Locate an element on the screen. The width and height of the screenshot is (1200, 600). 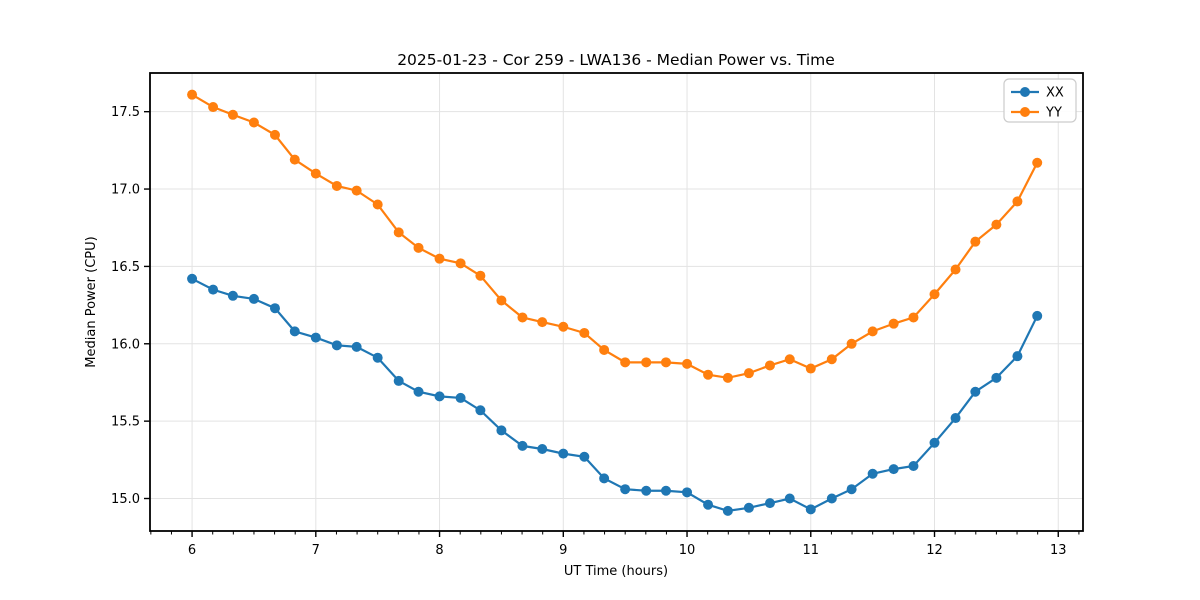
y-tick-label: 17.5 is located at coordinates (125, 112).